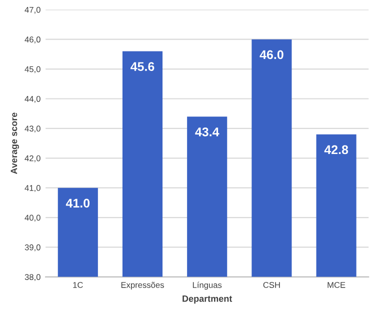  What do you see at coordinates (32, 40) in the screenshot?
I see `y-tick-label: 46,0` at bounding box center [32, 40].